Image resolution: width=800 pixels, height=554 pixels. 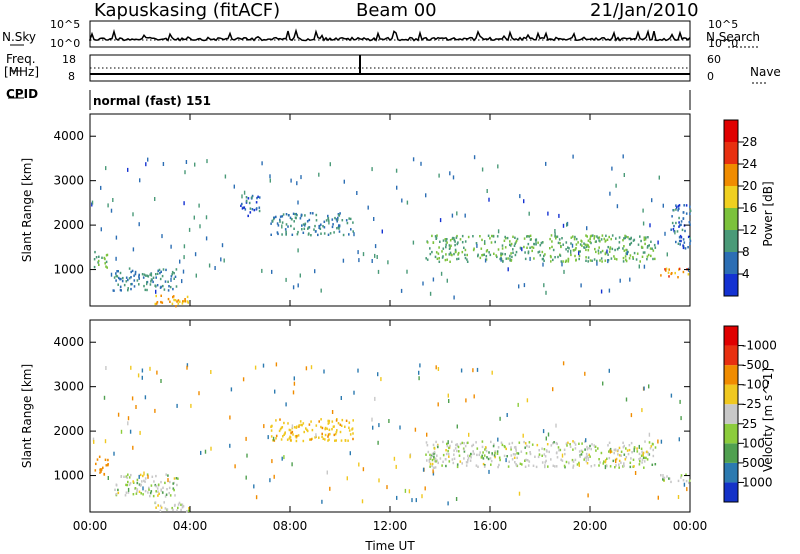 What do you see at coordinates (749, 208) in the screenshot?
I see `colorbar-tick-label: 16` at bounding box center [749, 208].